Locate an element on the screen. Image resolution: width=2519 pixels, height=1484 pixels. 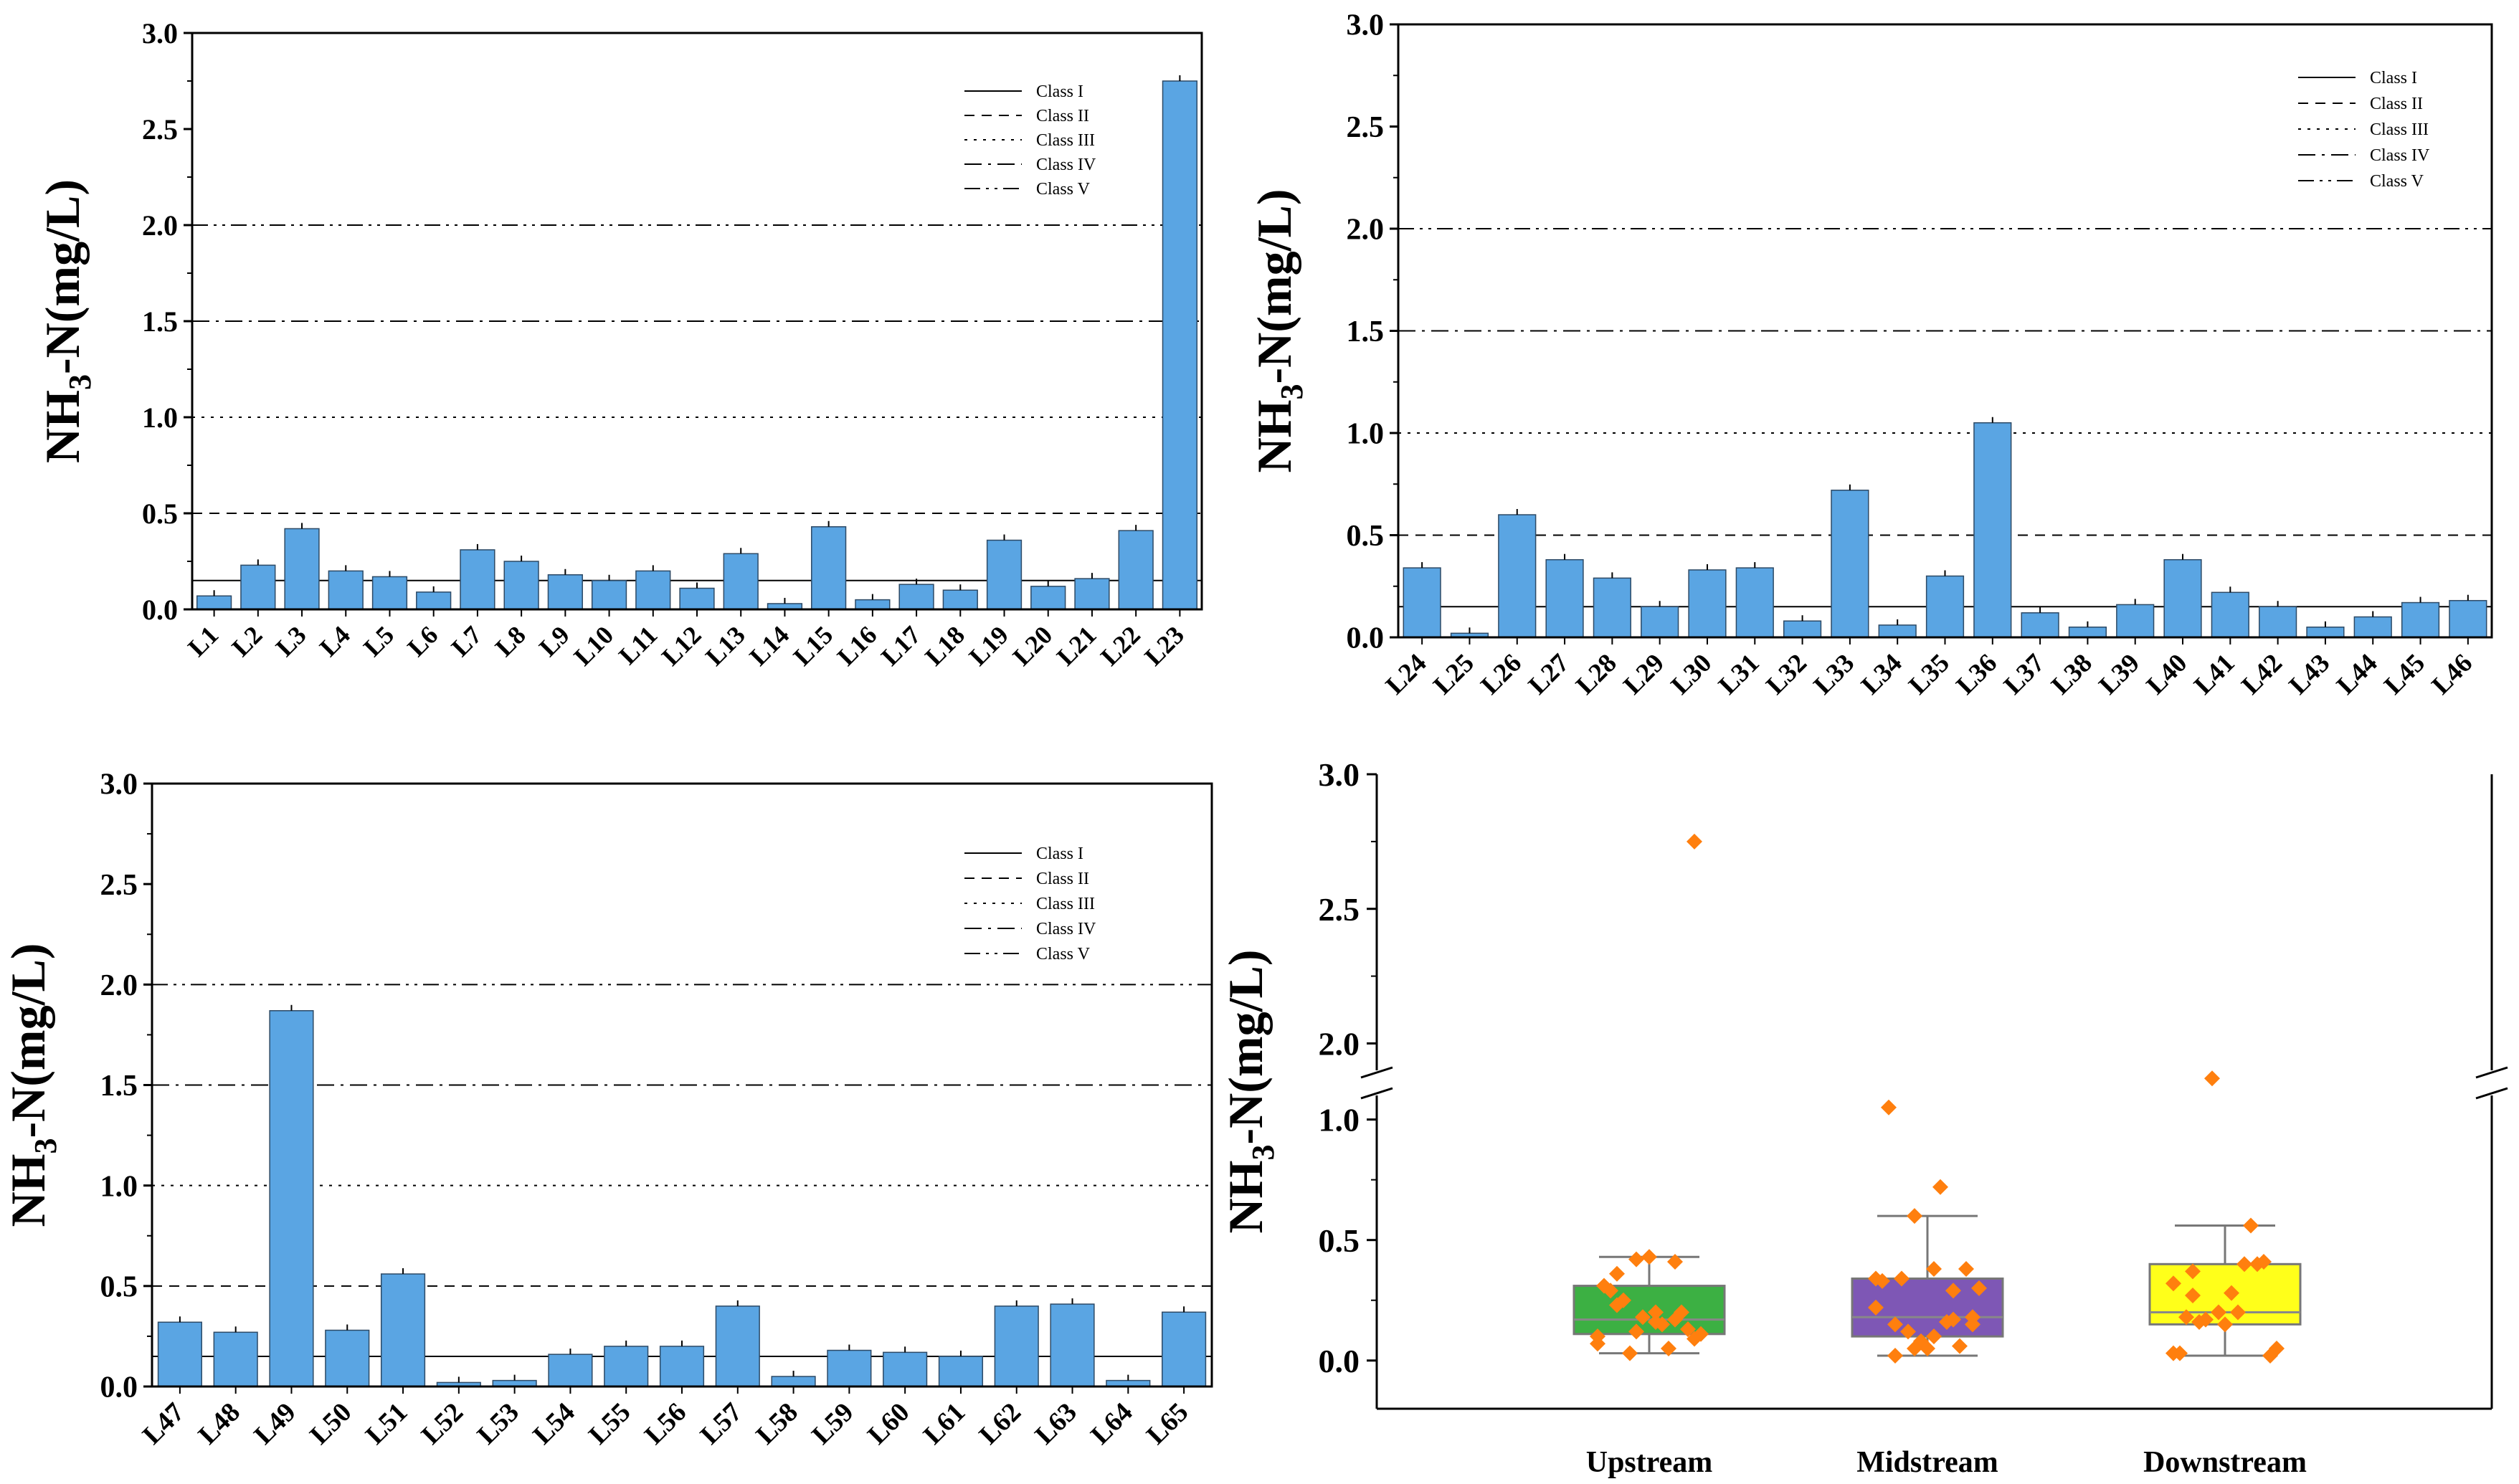
y-title-rest: -N(mg/L) is located at coordinates (62, 277).